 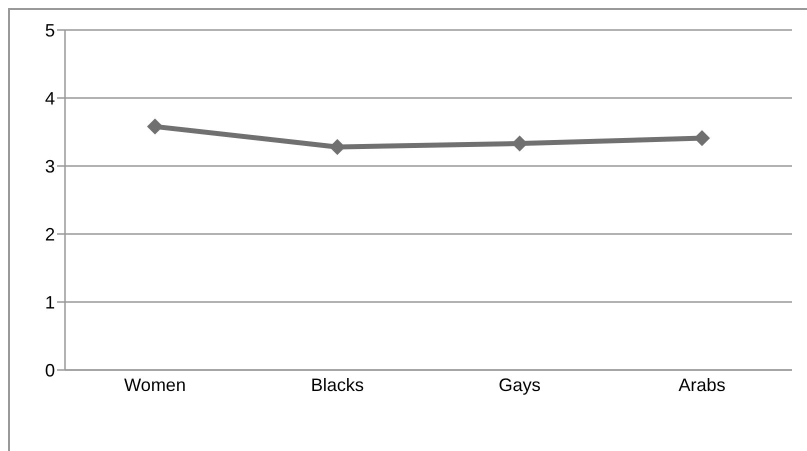 What do you see at coordinates (49, 98) in the screenshot?
I see `y-tick-label: 4` at bounding box center [49, 98].